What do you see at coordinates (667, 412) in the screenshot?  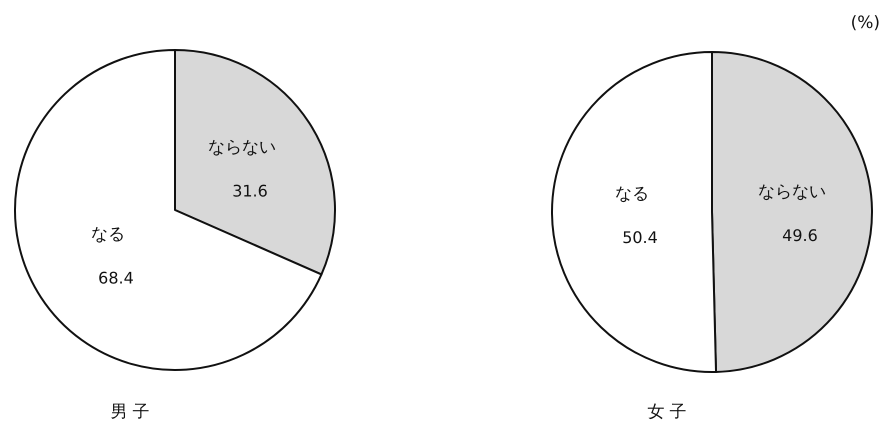 I see `text: 女 子` at bounding box center [667, 412].